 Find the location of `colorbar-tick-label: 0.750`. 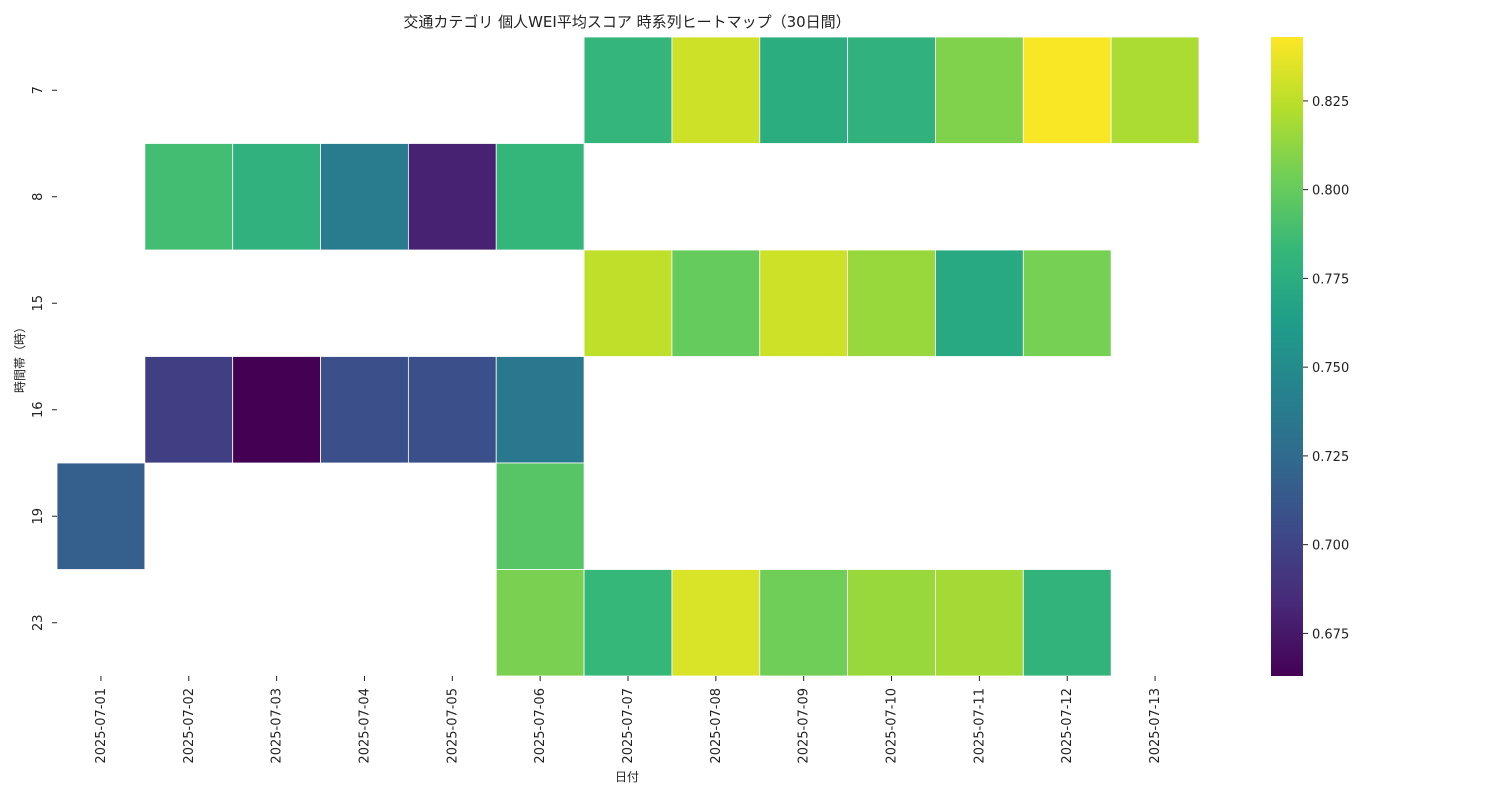

colorbar-tick-label: 0.750 is located at coordinates (1330, 368).